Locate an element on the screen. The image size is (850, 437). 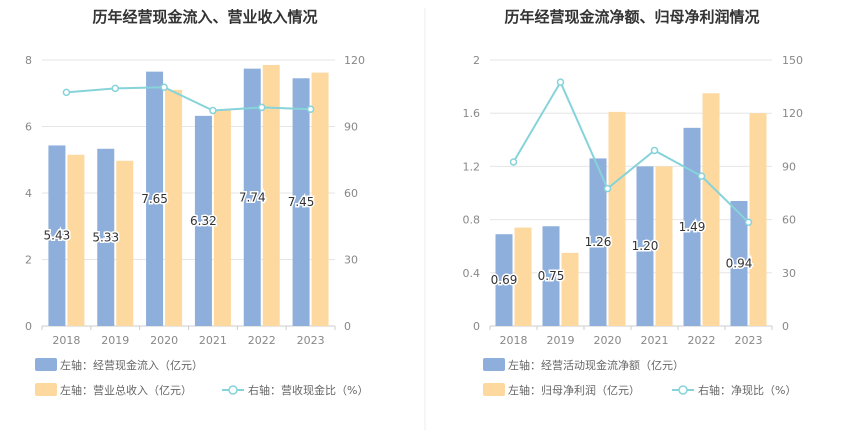
legend-label-ratio: 右轴：净现比（%） is located at coordinates (747, 390).